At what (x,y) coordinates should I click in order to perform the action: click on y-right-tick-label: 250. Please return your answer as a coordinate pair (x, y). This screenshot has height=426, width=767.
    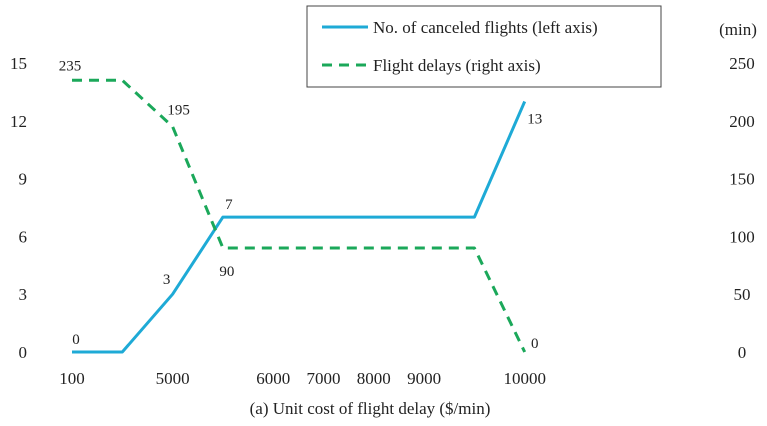
    Looking at the image, I should click on (742, 63).